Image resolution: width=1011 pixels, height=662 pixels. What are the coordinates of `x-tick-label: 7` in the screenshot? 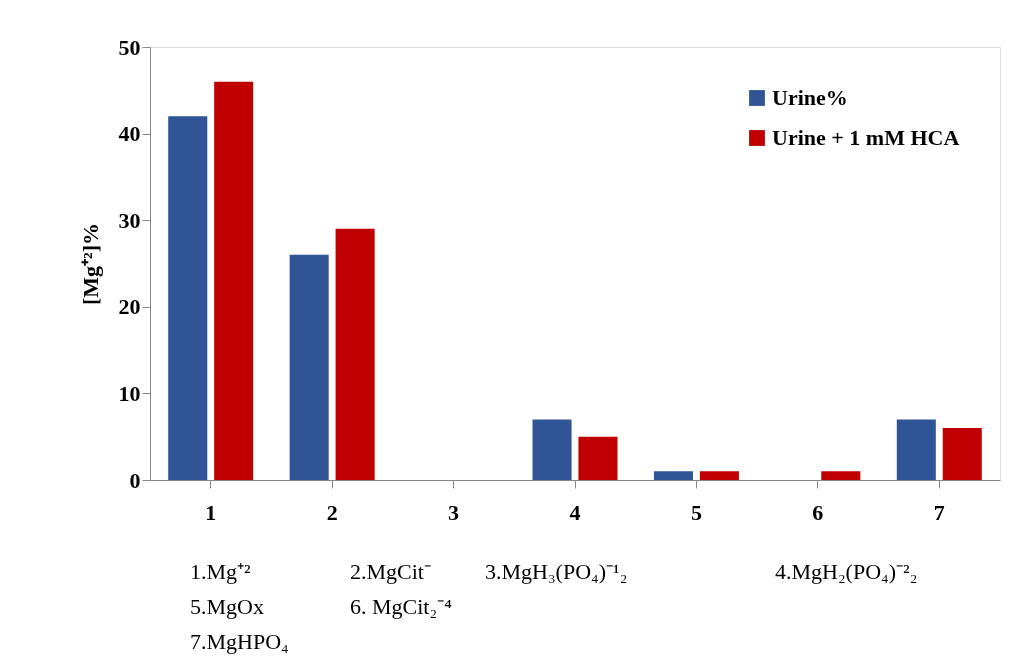 It's located at (939, 512).